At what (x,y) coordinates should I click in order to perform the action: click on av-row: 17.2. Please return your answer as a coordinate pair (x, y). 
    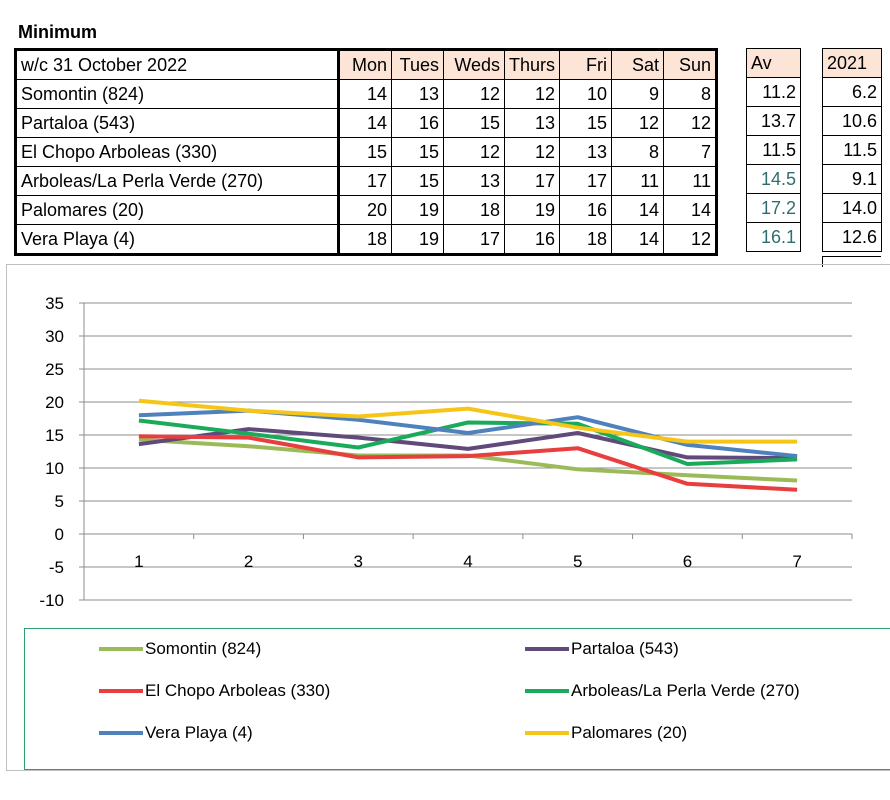
    Looking at the image, I should click on (773, 208).